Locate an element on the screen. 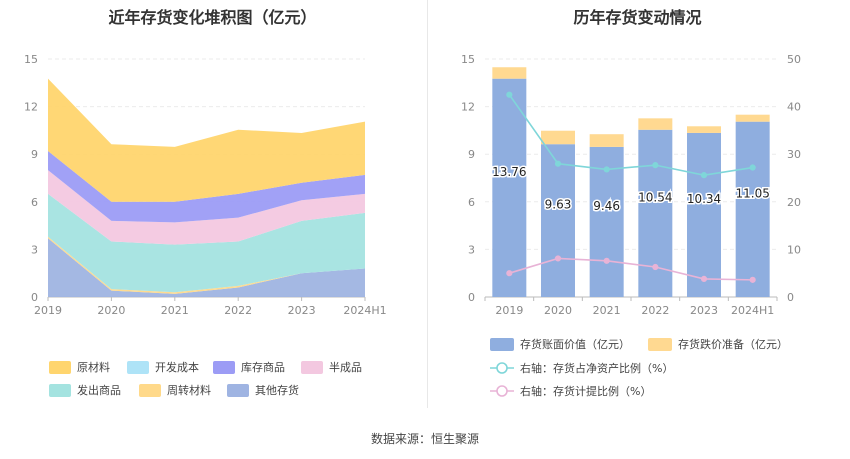 The height and width of the screenshot is (459, 850). right-y-left-tick-label: 12 is located at coordinates (468, 107).